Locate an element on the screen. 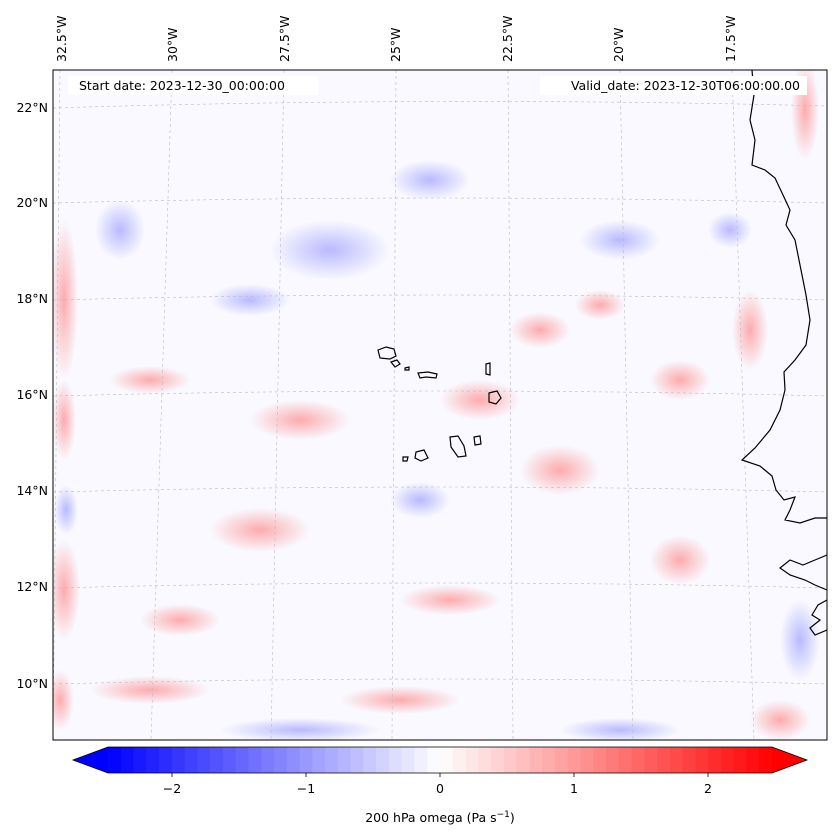 This screenshot has height=839, width=837. colorbar-tick-label: 1 is located at coordinates (574, 788).